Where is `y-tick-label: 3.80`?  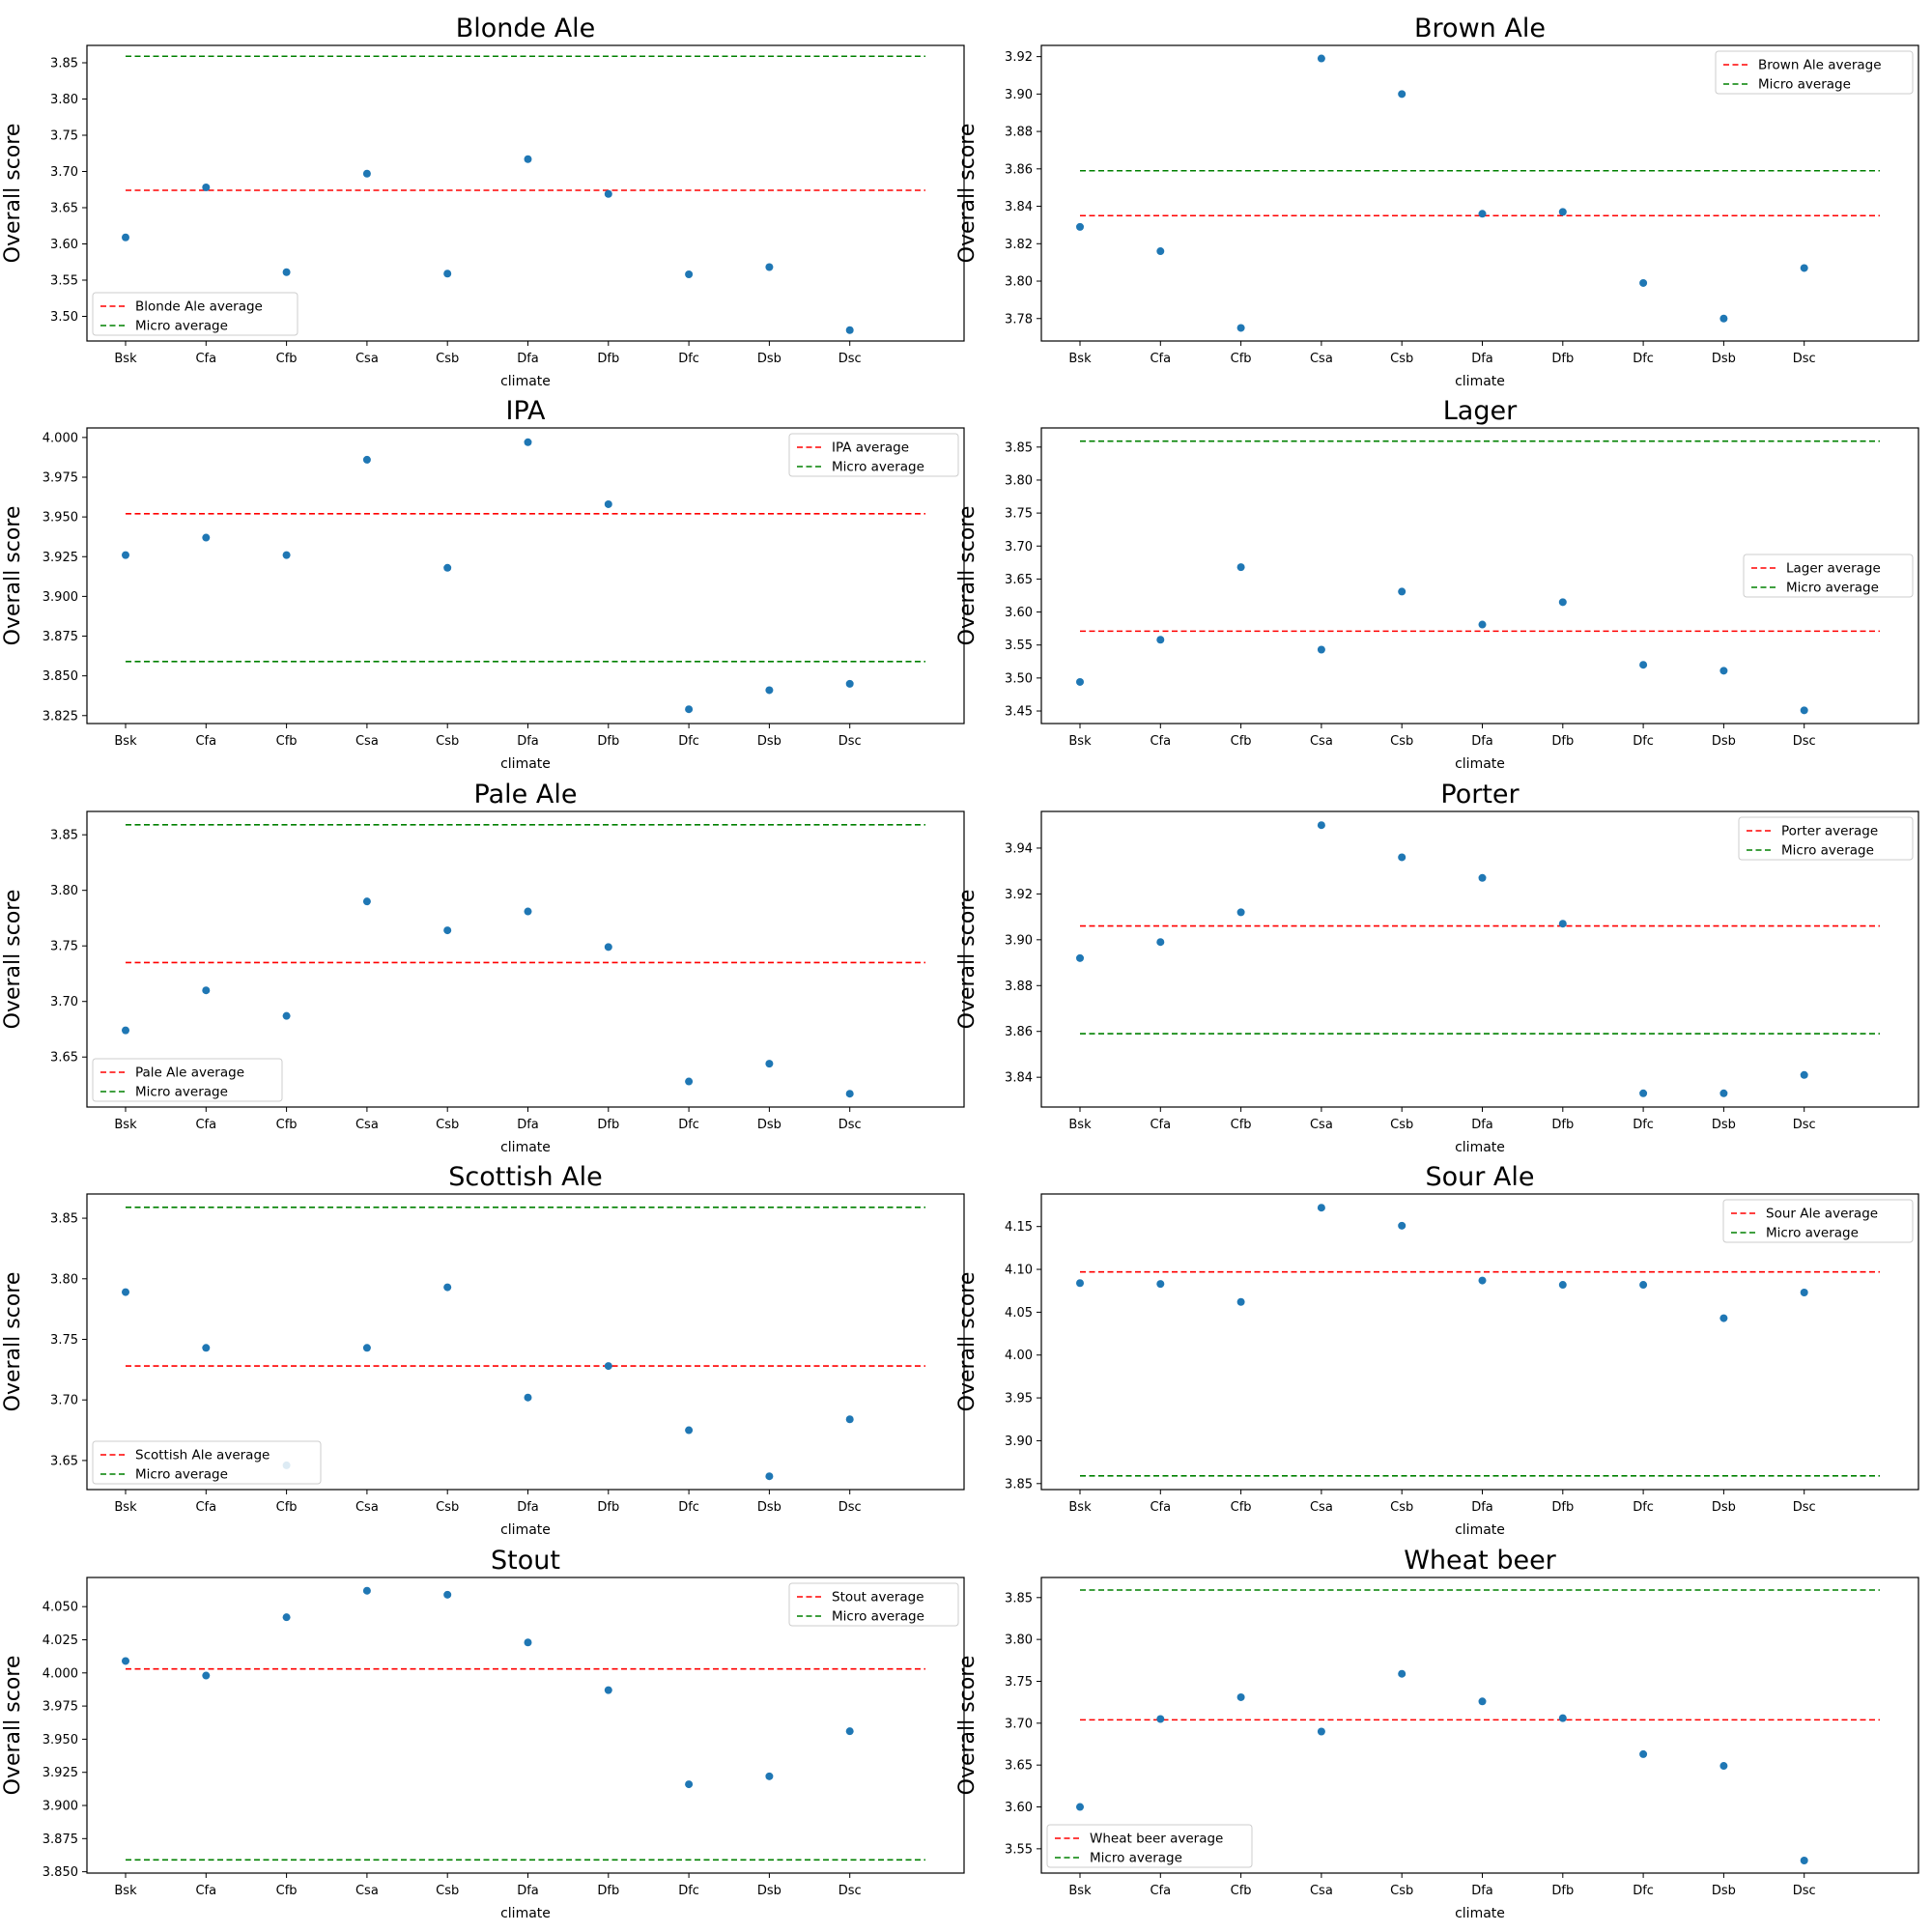 y-tick-label: 3.80 is located at coordinates (64, 1279).